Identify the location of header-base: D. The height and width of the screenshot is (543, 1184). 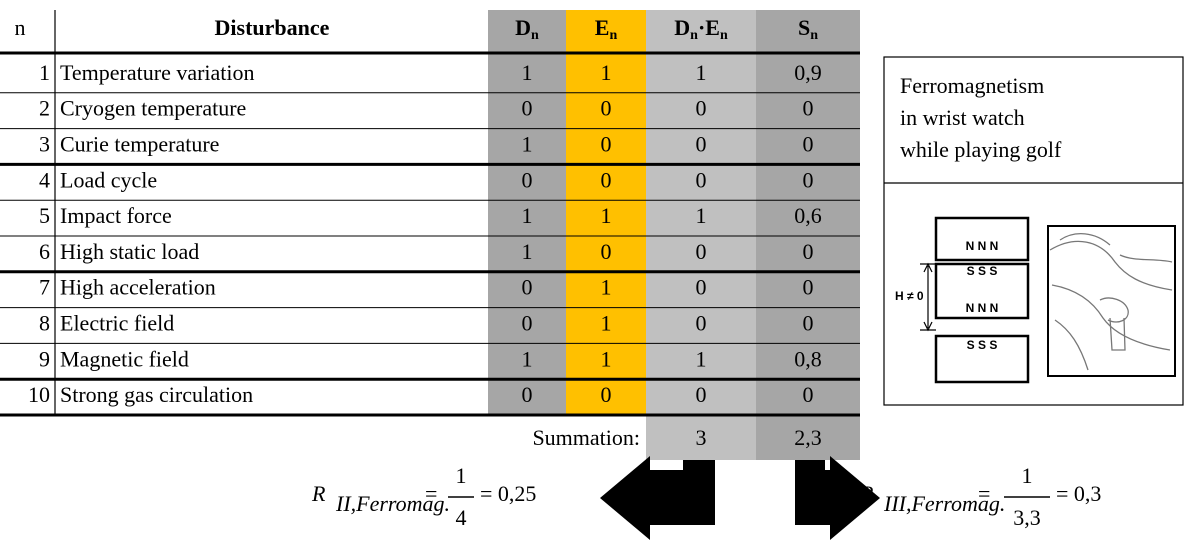
(523, 27).